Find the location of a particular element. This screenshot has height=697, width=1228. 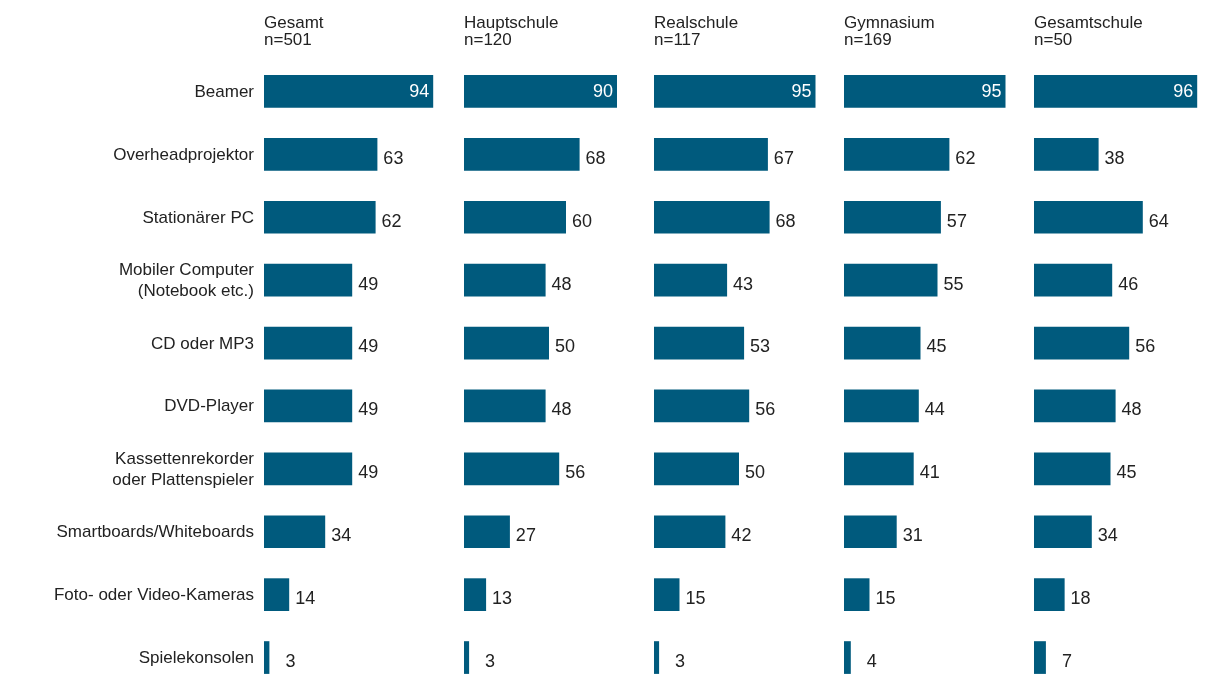

data-label: 44 is located at coordinates (934, 409).